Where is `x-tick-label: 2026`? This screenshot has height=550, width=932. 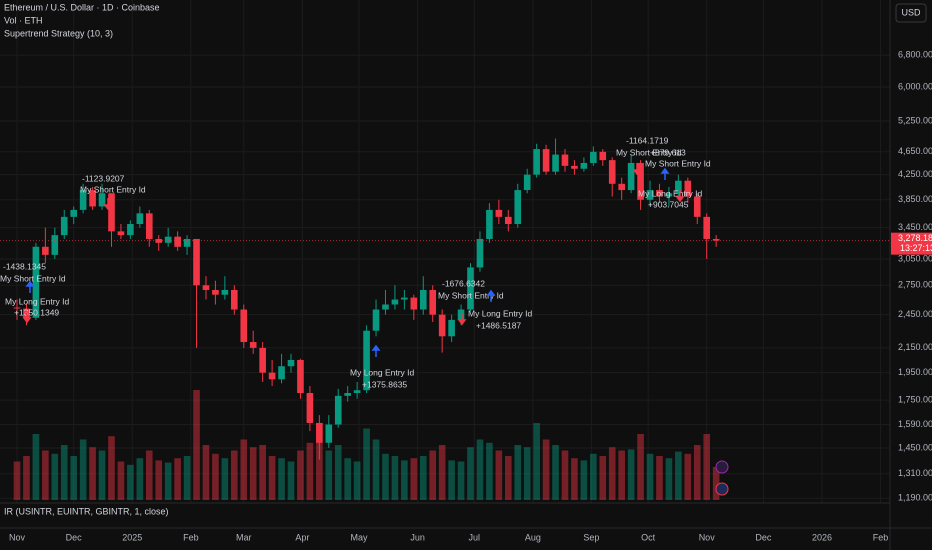 x-tick-label: 2026 is located at coordinates (822, 537).